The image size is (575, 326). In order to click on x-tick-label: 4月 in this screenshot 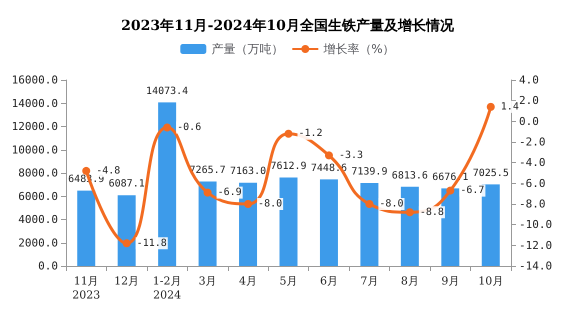, I will do `click(248, 281)`.